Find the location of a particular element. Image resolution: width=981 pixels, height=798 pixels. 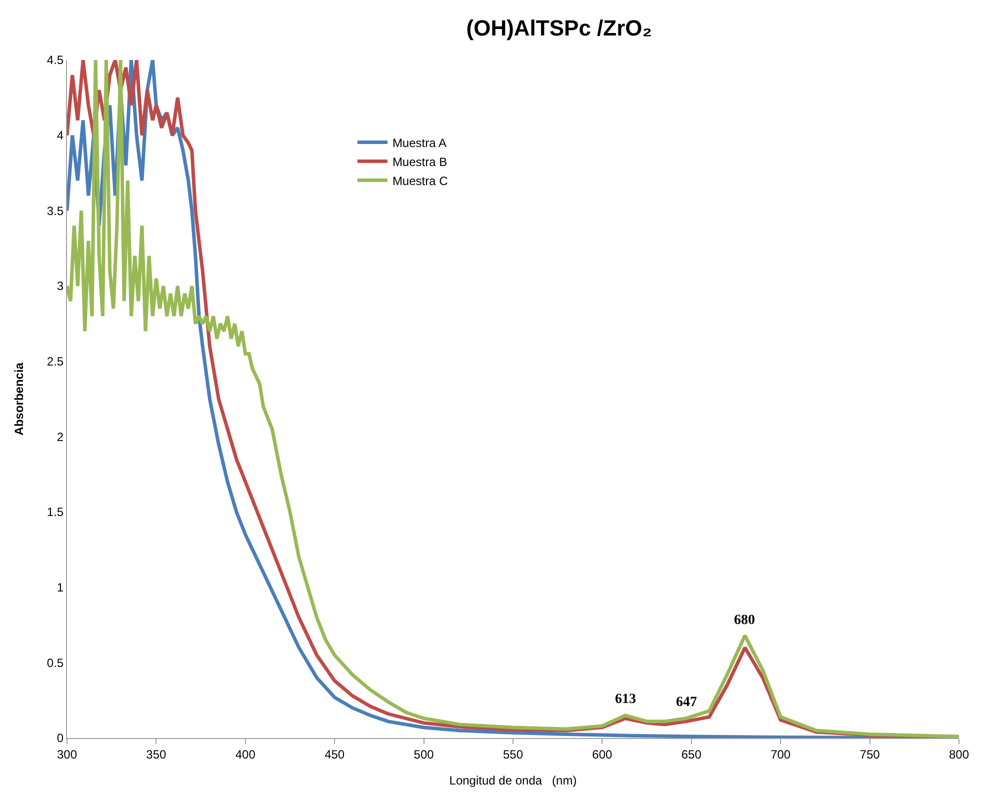

y-tick-label: 4 is located at coordinates (60, 135).